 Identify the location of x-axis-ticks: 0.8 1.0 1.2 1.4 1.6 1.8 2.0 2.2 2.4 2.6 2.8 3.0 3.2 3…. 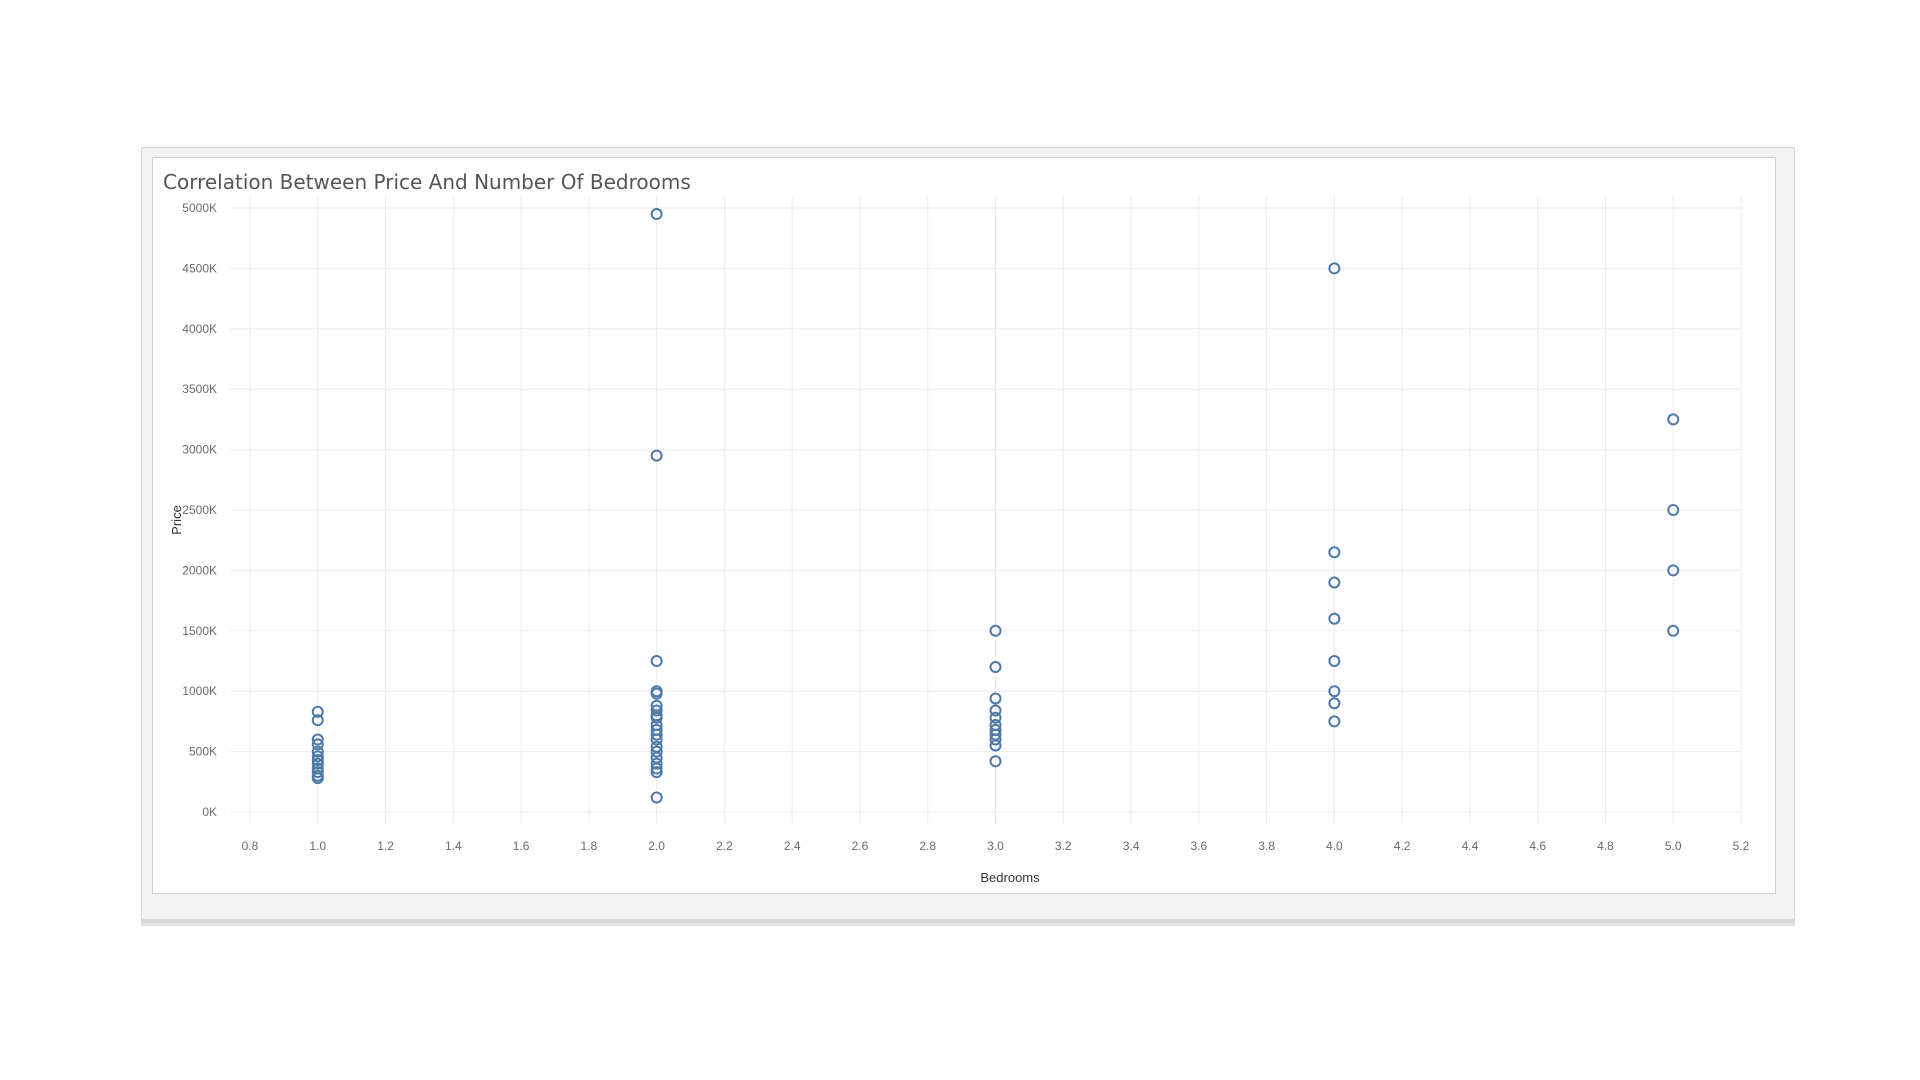
(996, 846).